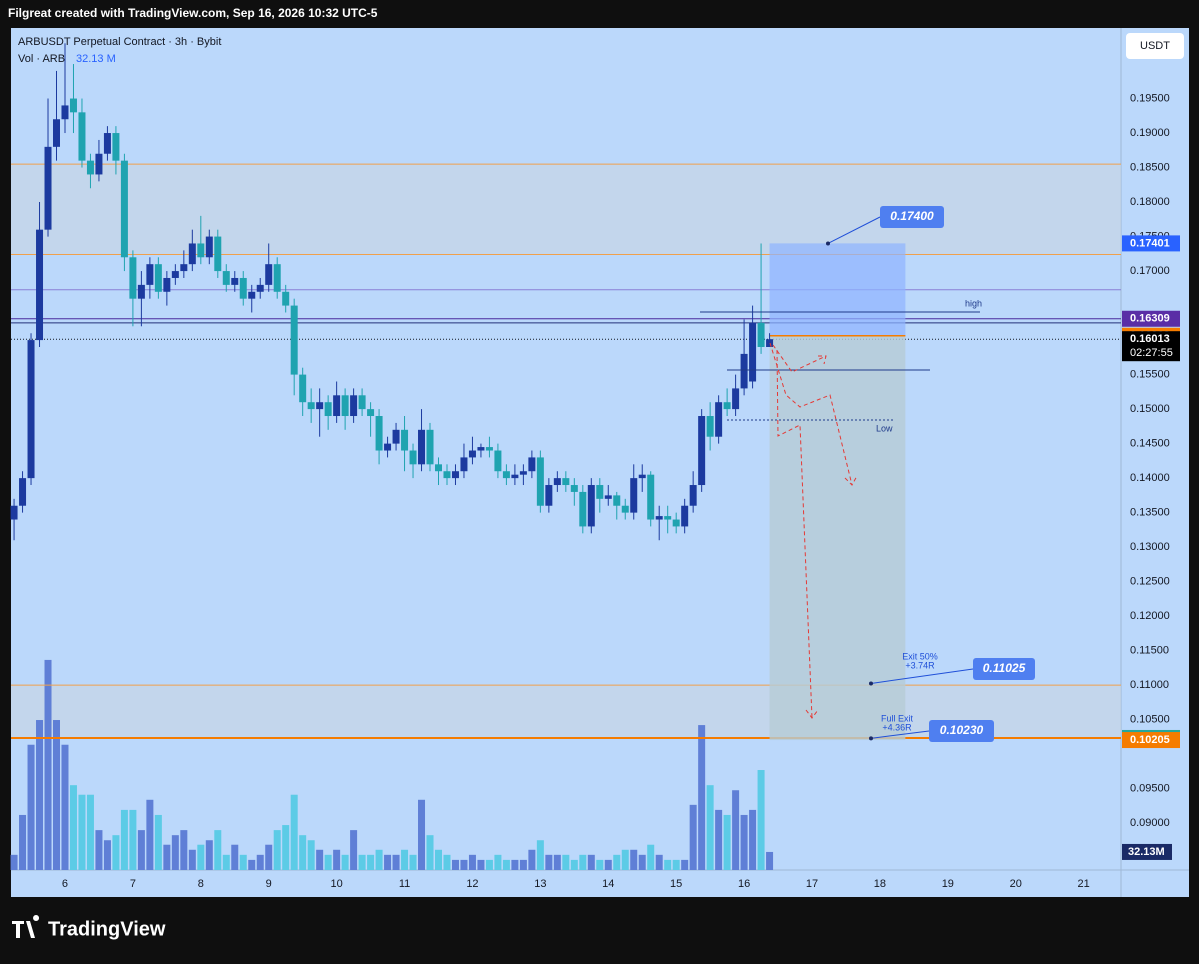 The image size is (1199, 964). What do you see at coordinates (404, 884) in the screenshot?
I see `x-tick-label: 11` at bounding box center [404, 884].